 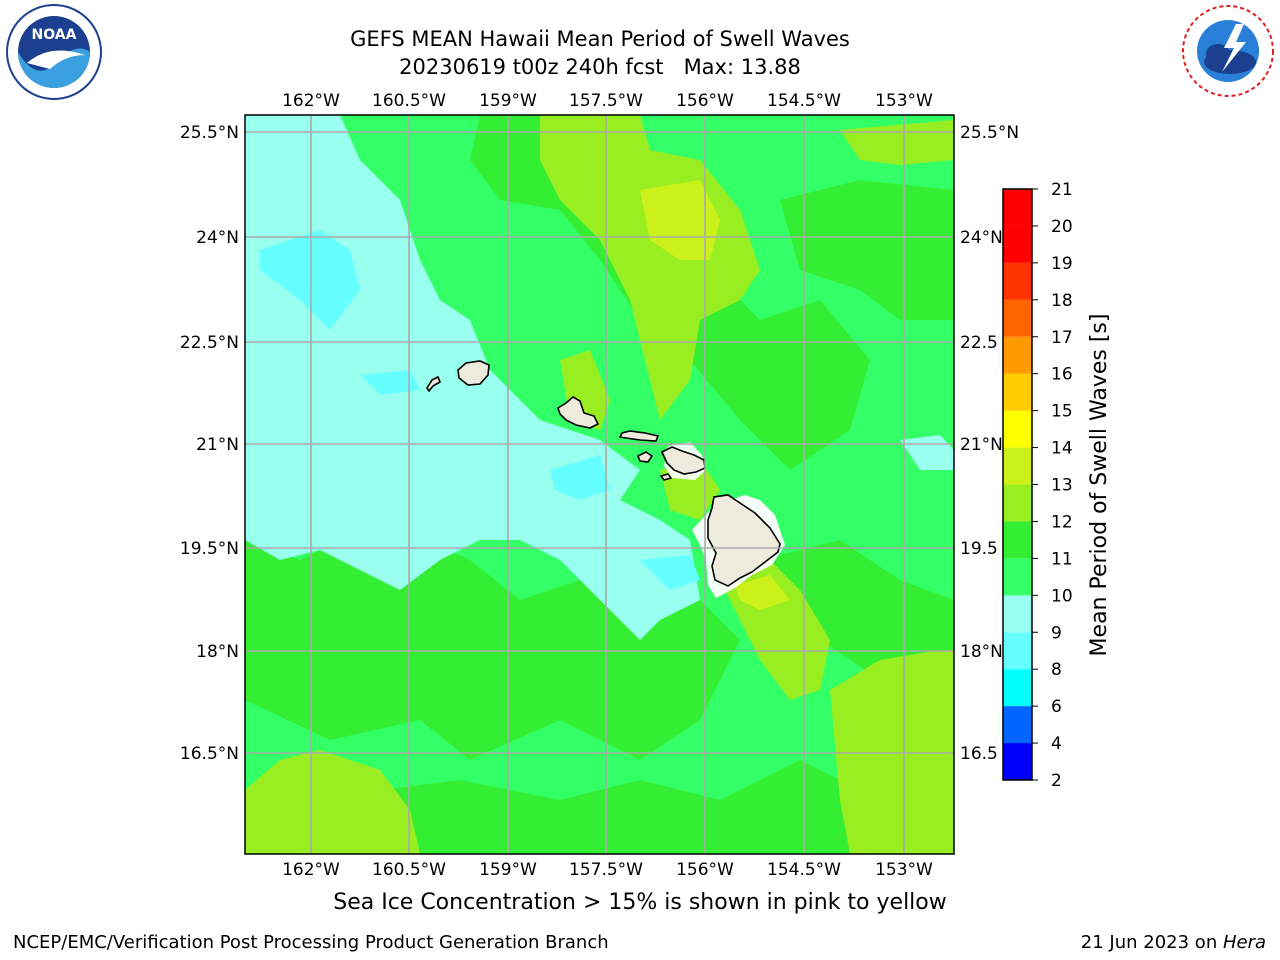 What do you see at coordinates (409, 101) in the screenshot?
I see `lon-label-top: 160.5°W` at bounding box center [409, 101].